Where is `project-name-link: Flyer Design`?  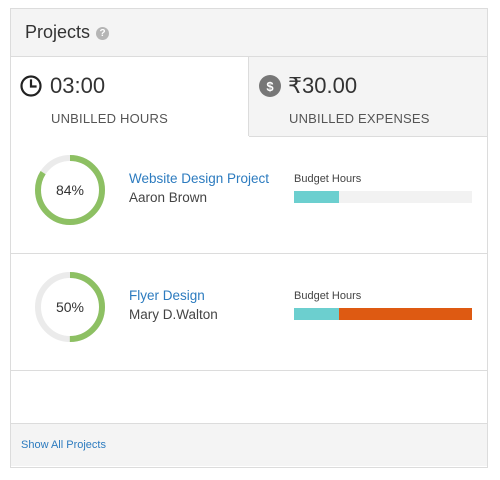
project-name-link: Flyer Design is located at coordinates (167, 295).